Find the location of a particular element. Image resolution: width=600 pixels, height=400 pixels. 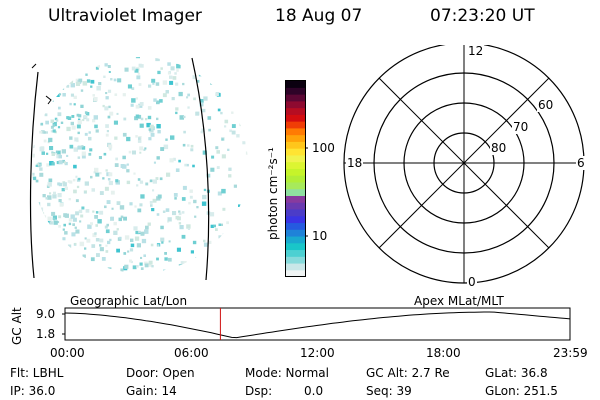

timeline-plot is located at coordinates (316, 324).